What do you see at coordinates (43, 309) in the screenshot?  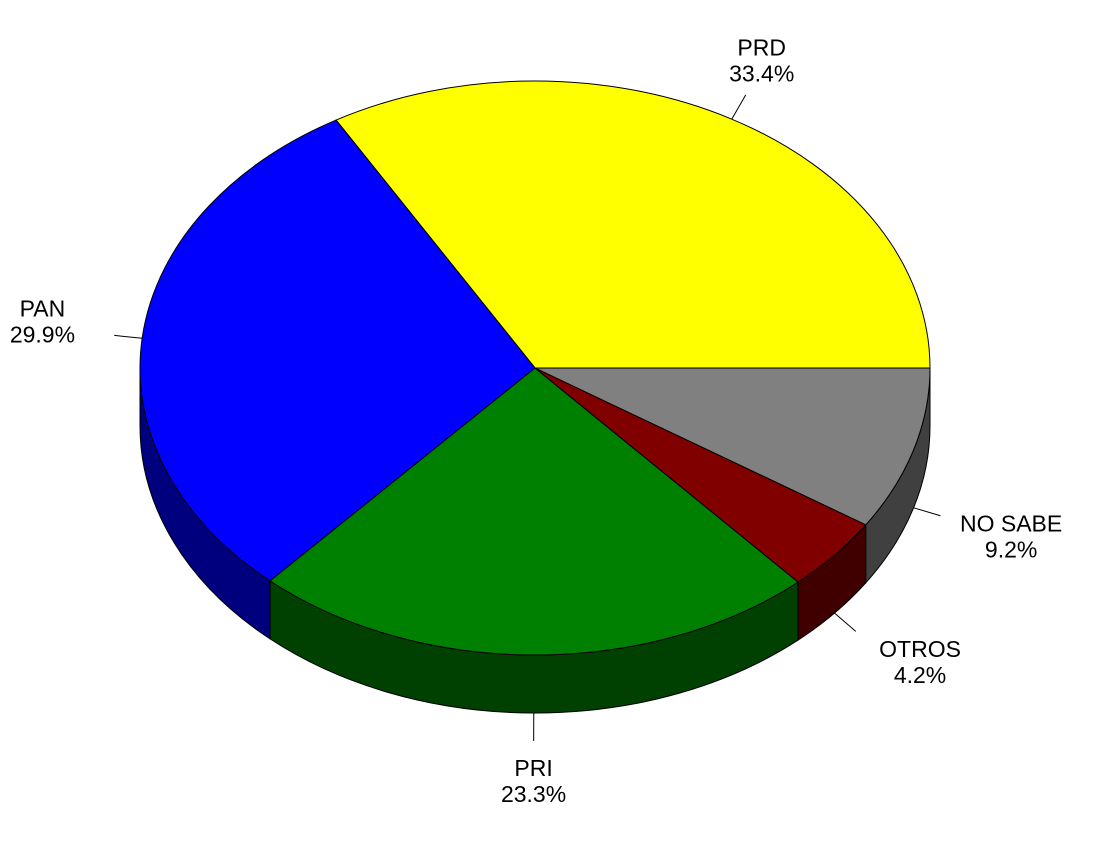 I see `slice-label: PAN` at bounding box center [43, 309].